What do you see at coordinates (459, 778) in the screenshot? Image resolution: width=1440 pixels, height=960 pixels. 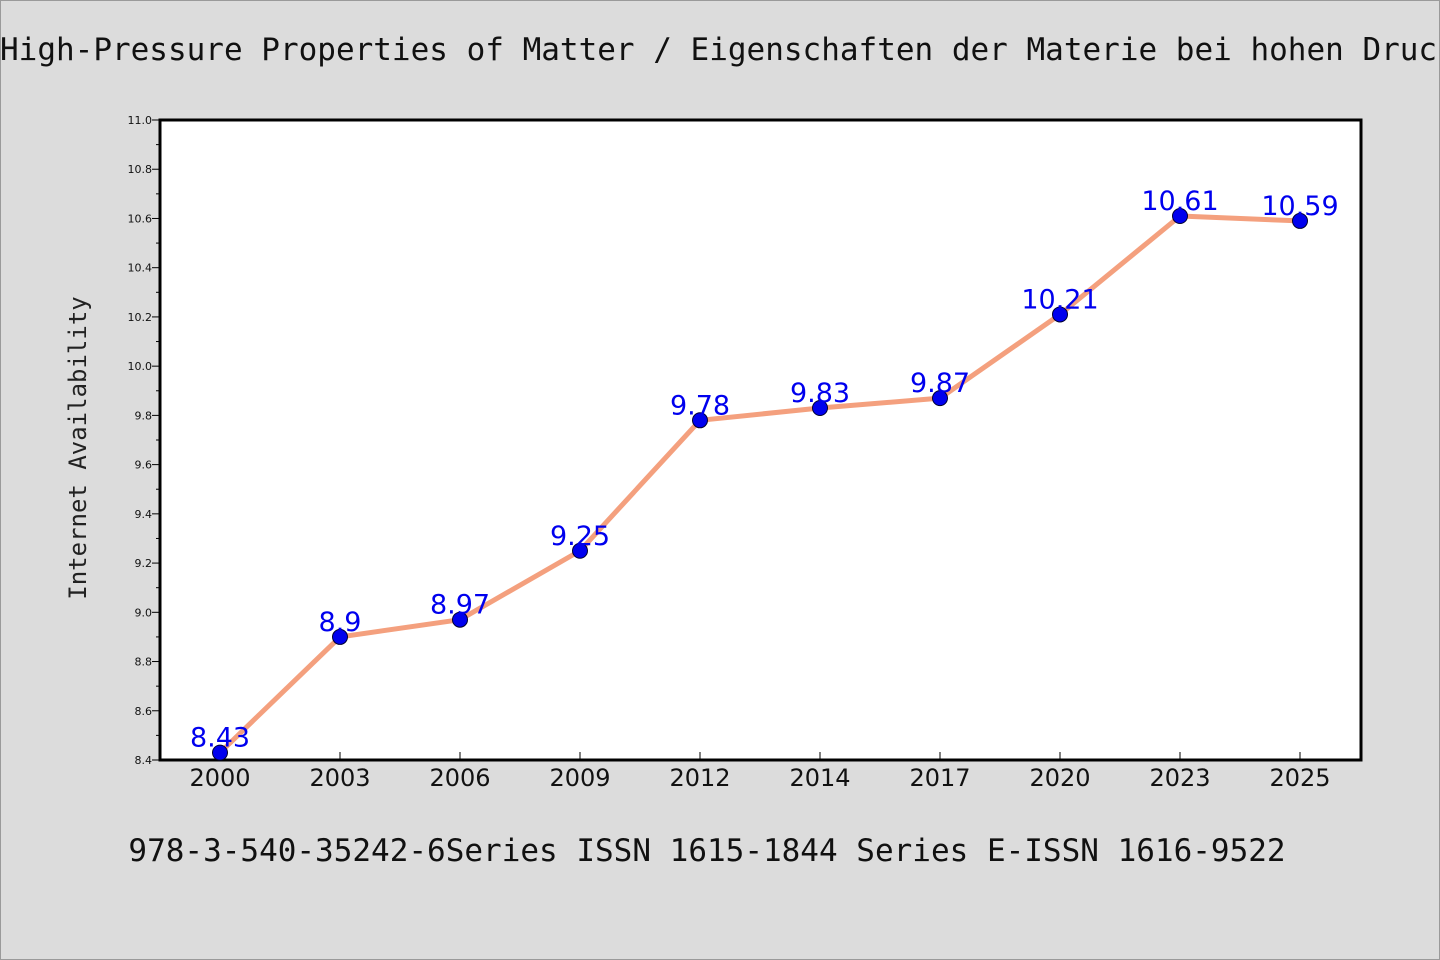 I see `x-tick-label: 2006` at bounding box center [459, 778].